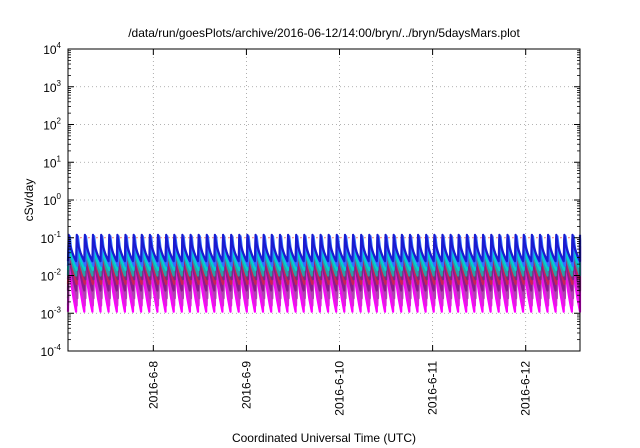 This screenshot has height=448, width=640. Describe the element at coordinates (51, 351) in the screenshot. I see `y-tick-label: 10⁻⁴` at that location.